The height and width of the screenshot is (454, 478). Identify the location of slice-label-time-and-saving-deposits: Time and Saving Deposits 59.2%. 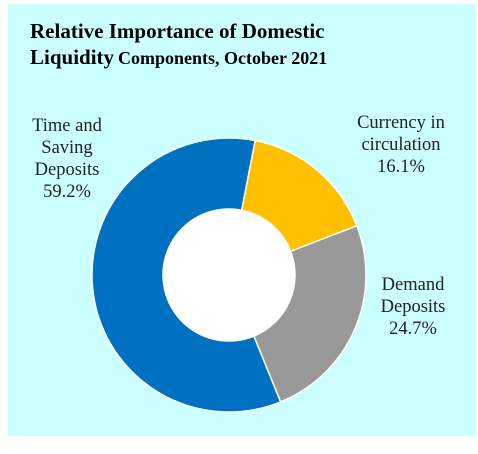
(67, 159).